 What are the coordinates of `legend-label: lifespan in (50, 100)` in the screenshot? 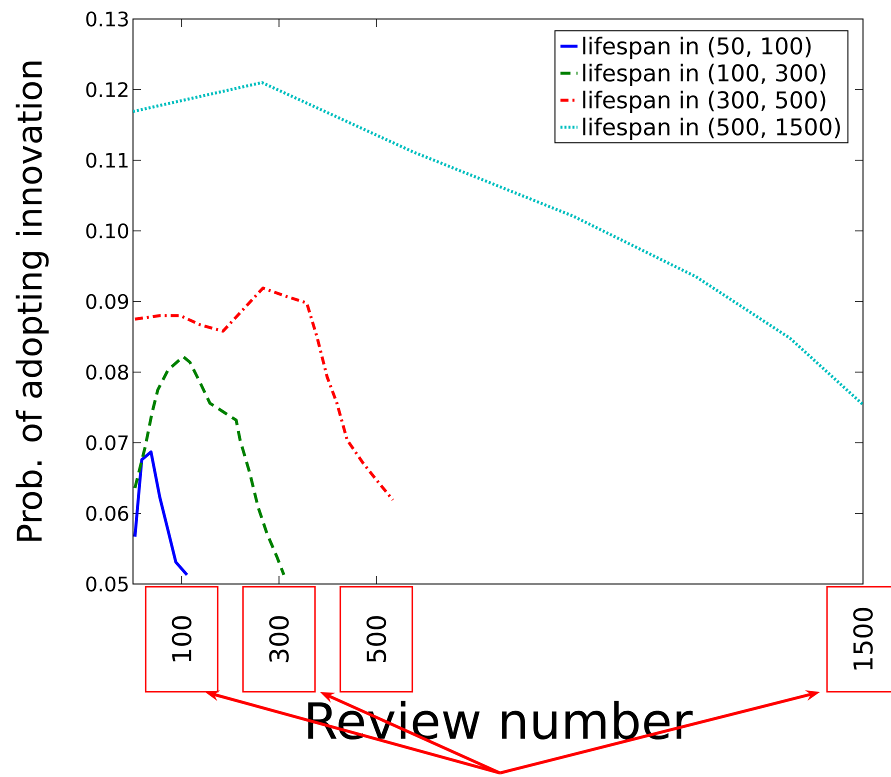 It's located at (697, 48).